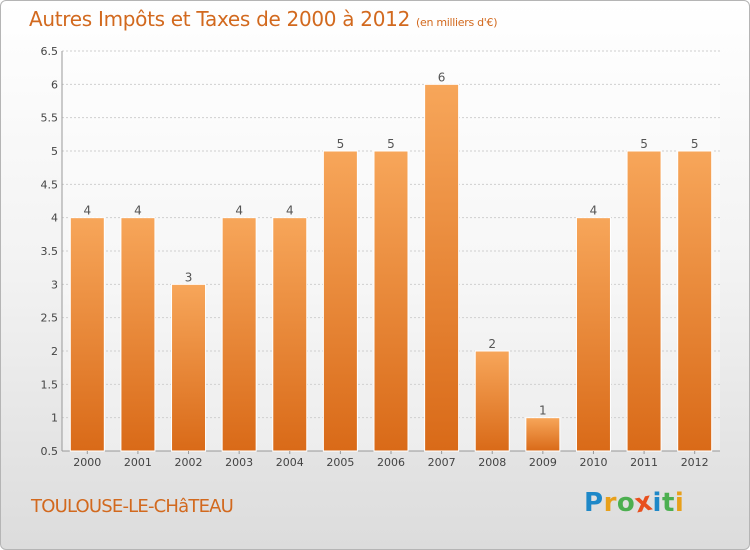 The width and height of the screenshot is (750, 550). I want to click on x-tick-label: 2010, so click(593, 462).